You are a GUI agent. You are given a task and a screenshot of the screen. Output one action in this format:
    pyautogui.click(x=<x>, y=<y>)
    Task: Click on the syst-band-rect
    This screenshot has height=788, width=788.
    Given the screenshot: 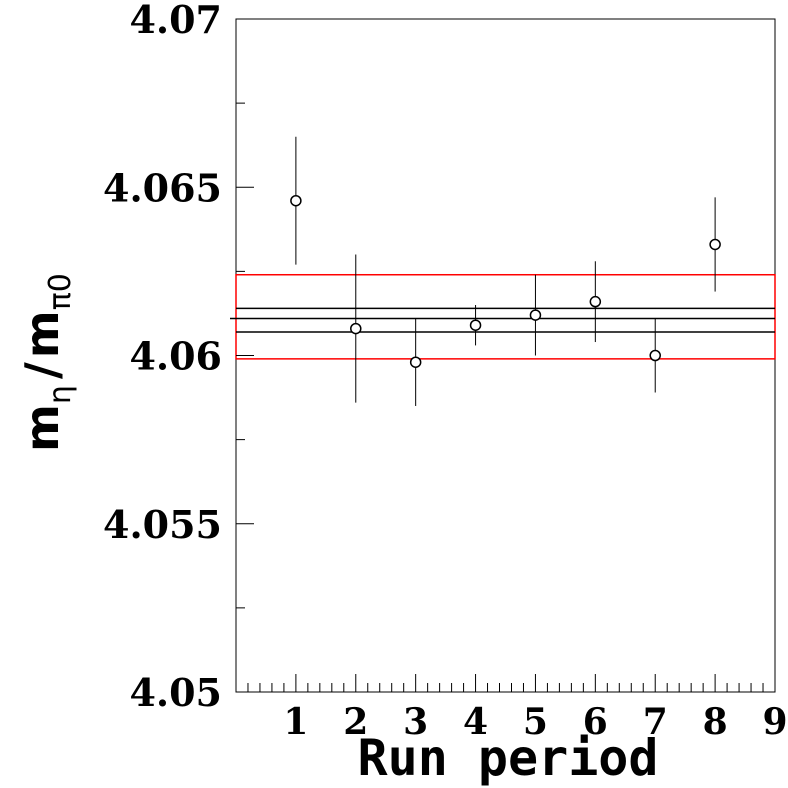 What is the action you would take?
    pyautogui.click(x=505, y=316)
    